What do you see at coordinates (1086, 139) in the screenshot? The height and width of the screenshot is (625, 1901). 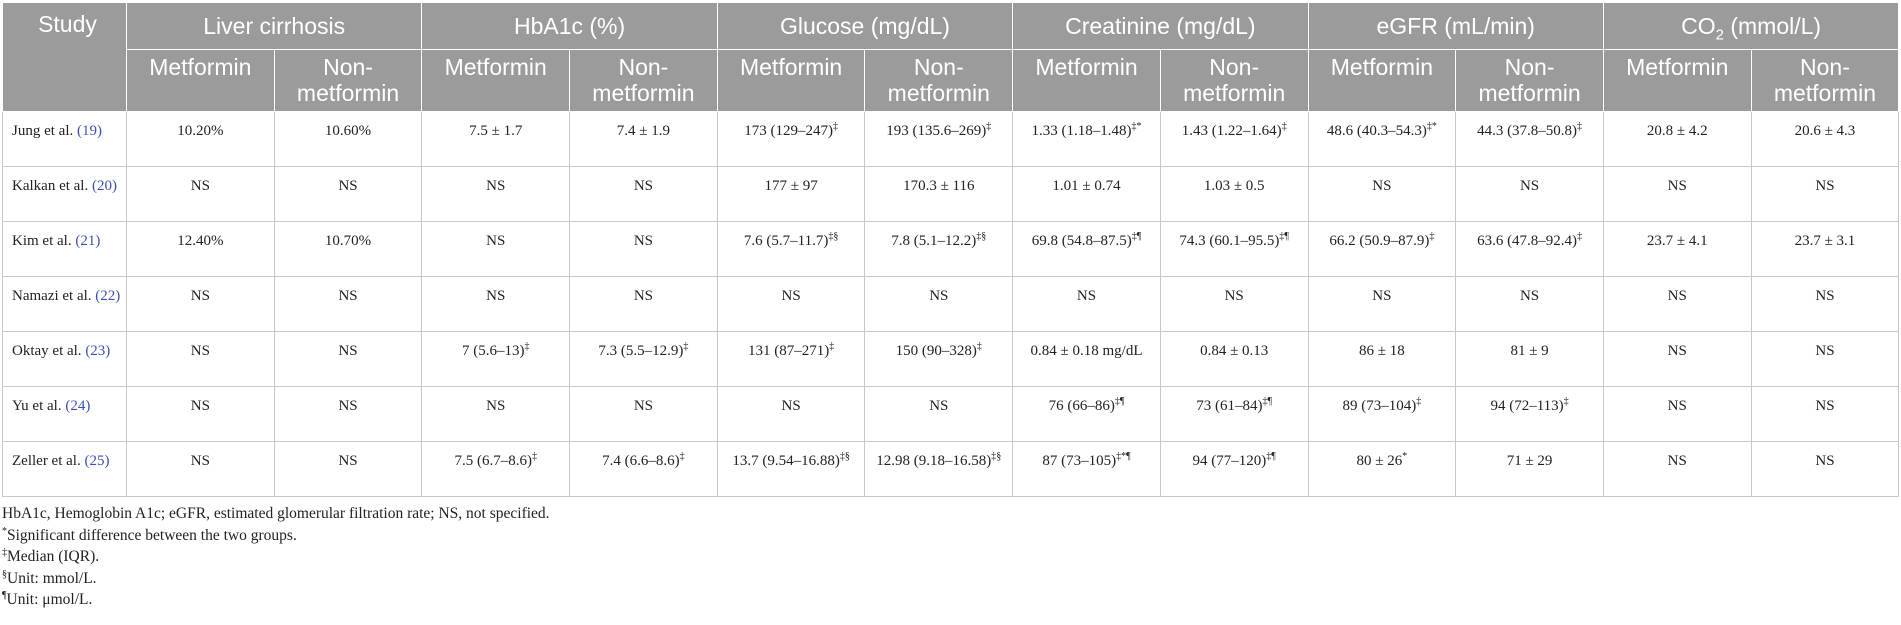 I see `table-cell: 1.33 (1.18–1.48)‡*` at bounding box center [1086, 139].